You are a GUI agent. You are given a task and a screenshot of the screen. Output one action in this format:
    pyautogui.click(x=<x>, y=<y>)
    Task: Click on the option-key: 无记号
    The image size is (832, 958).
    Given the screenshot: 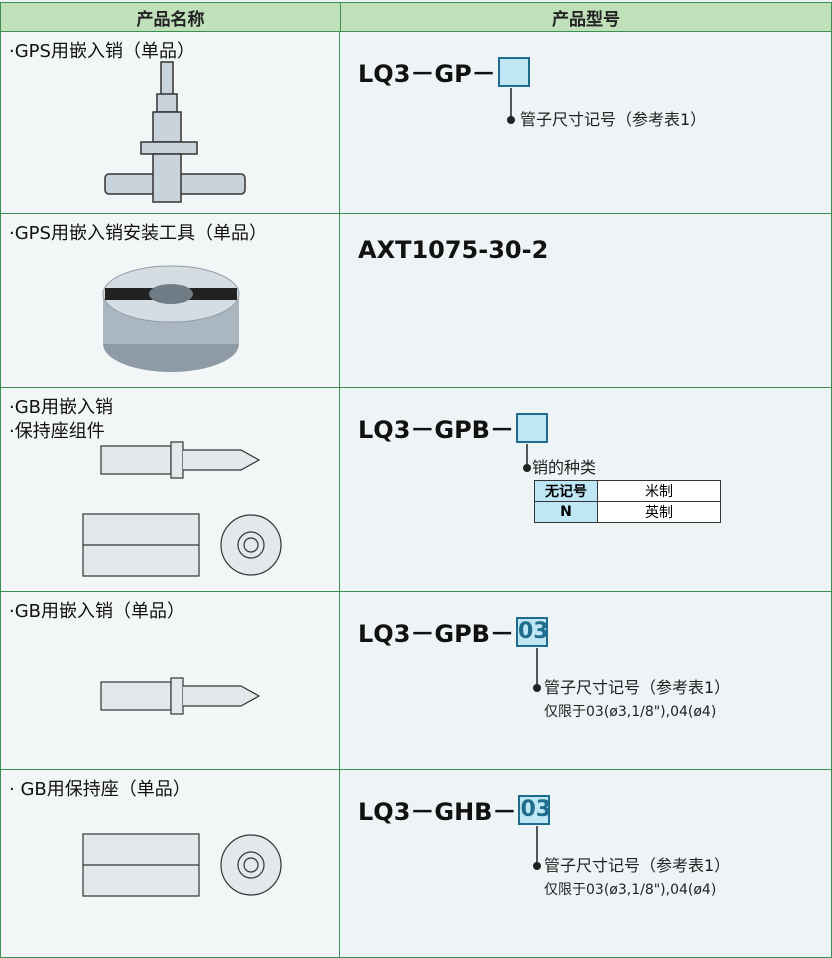 What is the action you would take?
    pyautogui.click(x=566, y=491)
    